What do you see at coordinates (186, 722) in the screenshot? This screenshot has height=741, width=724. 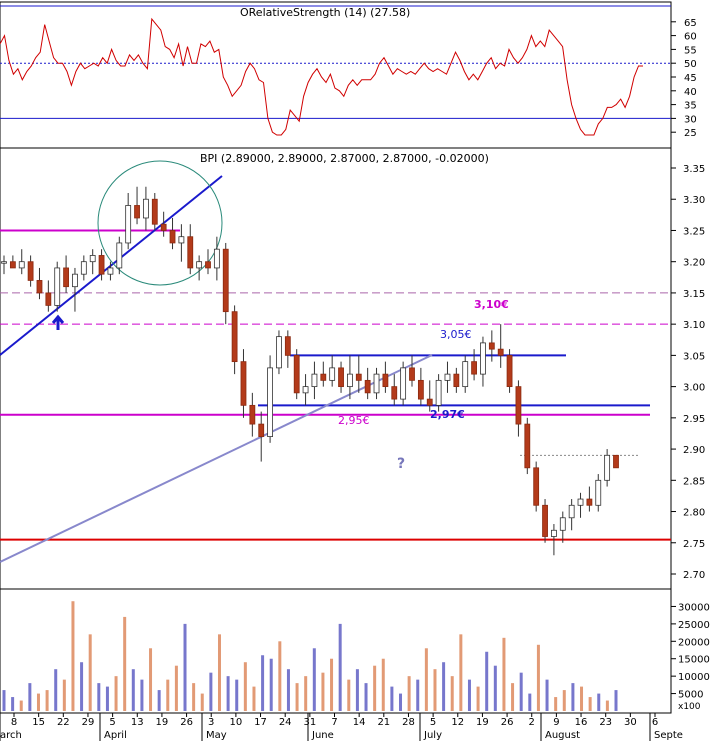 I see `x-tick-label: 26` at bounding box center [186, 722].